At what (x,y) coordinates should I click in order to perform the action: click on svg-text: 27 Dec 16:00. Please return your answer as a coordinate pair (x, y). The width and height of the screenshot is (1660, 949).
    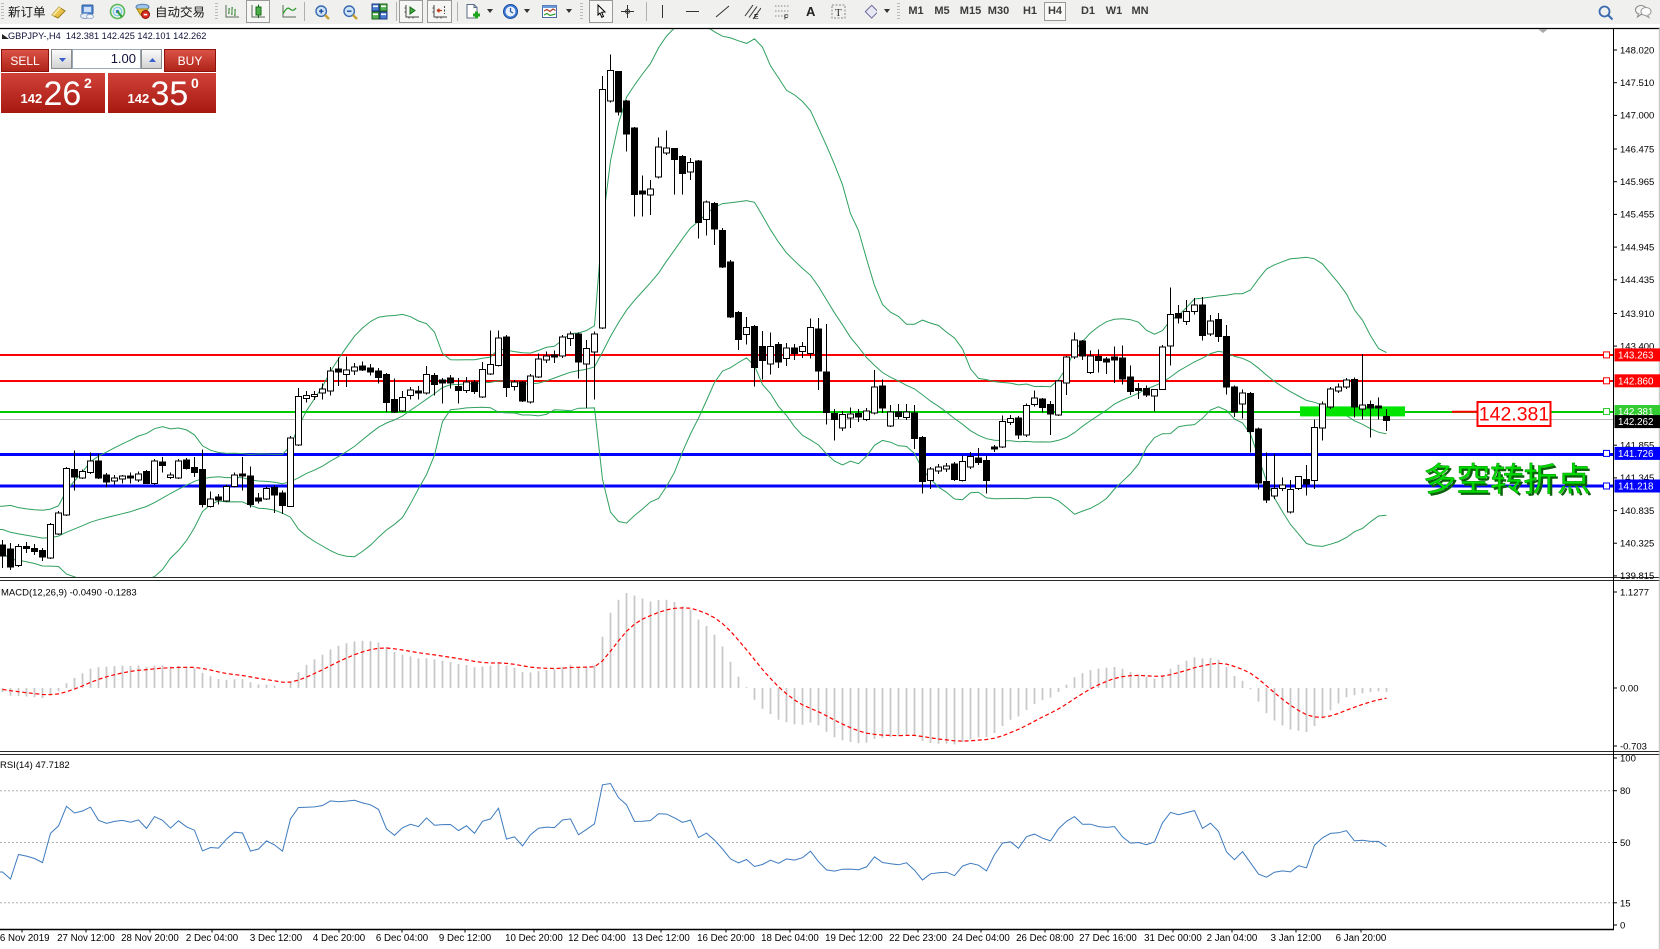
    Looking at the image, I should click on (1108, 938).